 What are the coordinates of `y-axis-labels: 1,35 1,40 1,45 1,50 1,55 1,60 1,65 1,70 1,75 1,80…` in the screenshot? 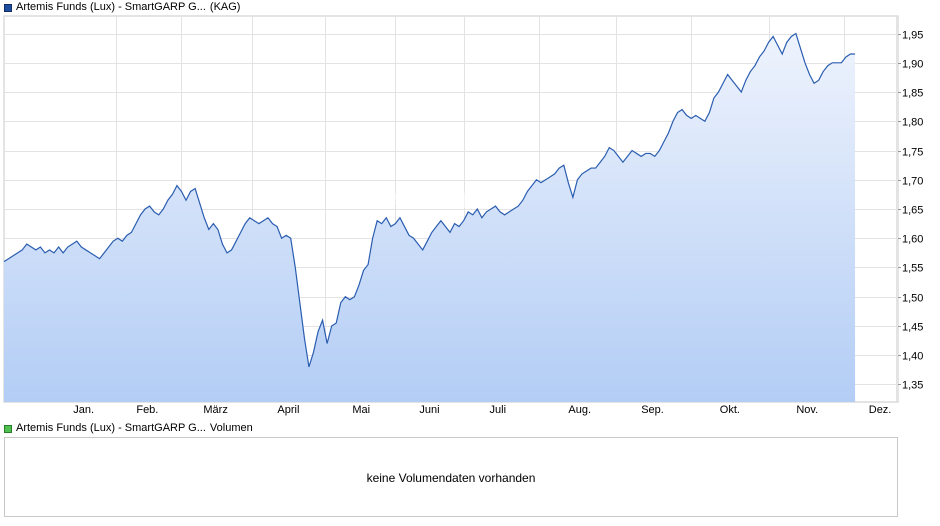 It's located at (912, 211).